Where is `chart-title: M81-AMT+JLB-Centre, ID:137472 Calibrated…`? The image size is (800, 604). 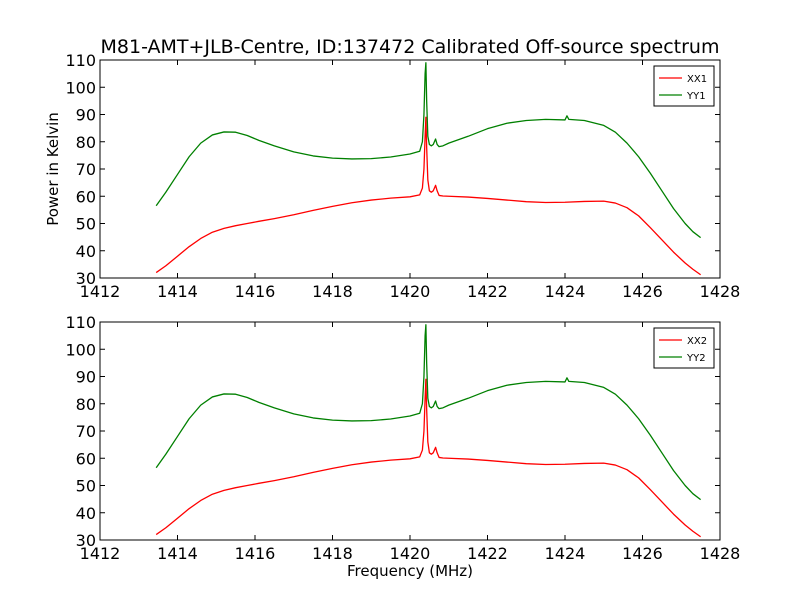
chart-title: M81-AMT+JLB-Centre, ID:137472 Calibrated… is located at coordinates (410, 47).